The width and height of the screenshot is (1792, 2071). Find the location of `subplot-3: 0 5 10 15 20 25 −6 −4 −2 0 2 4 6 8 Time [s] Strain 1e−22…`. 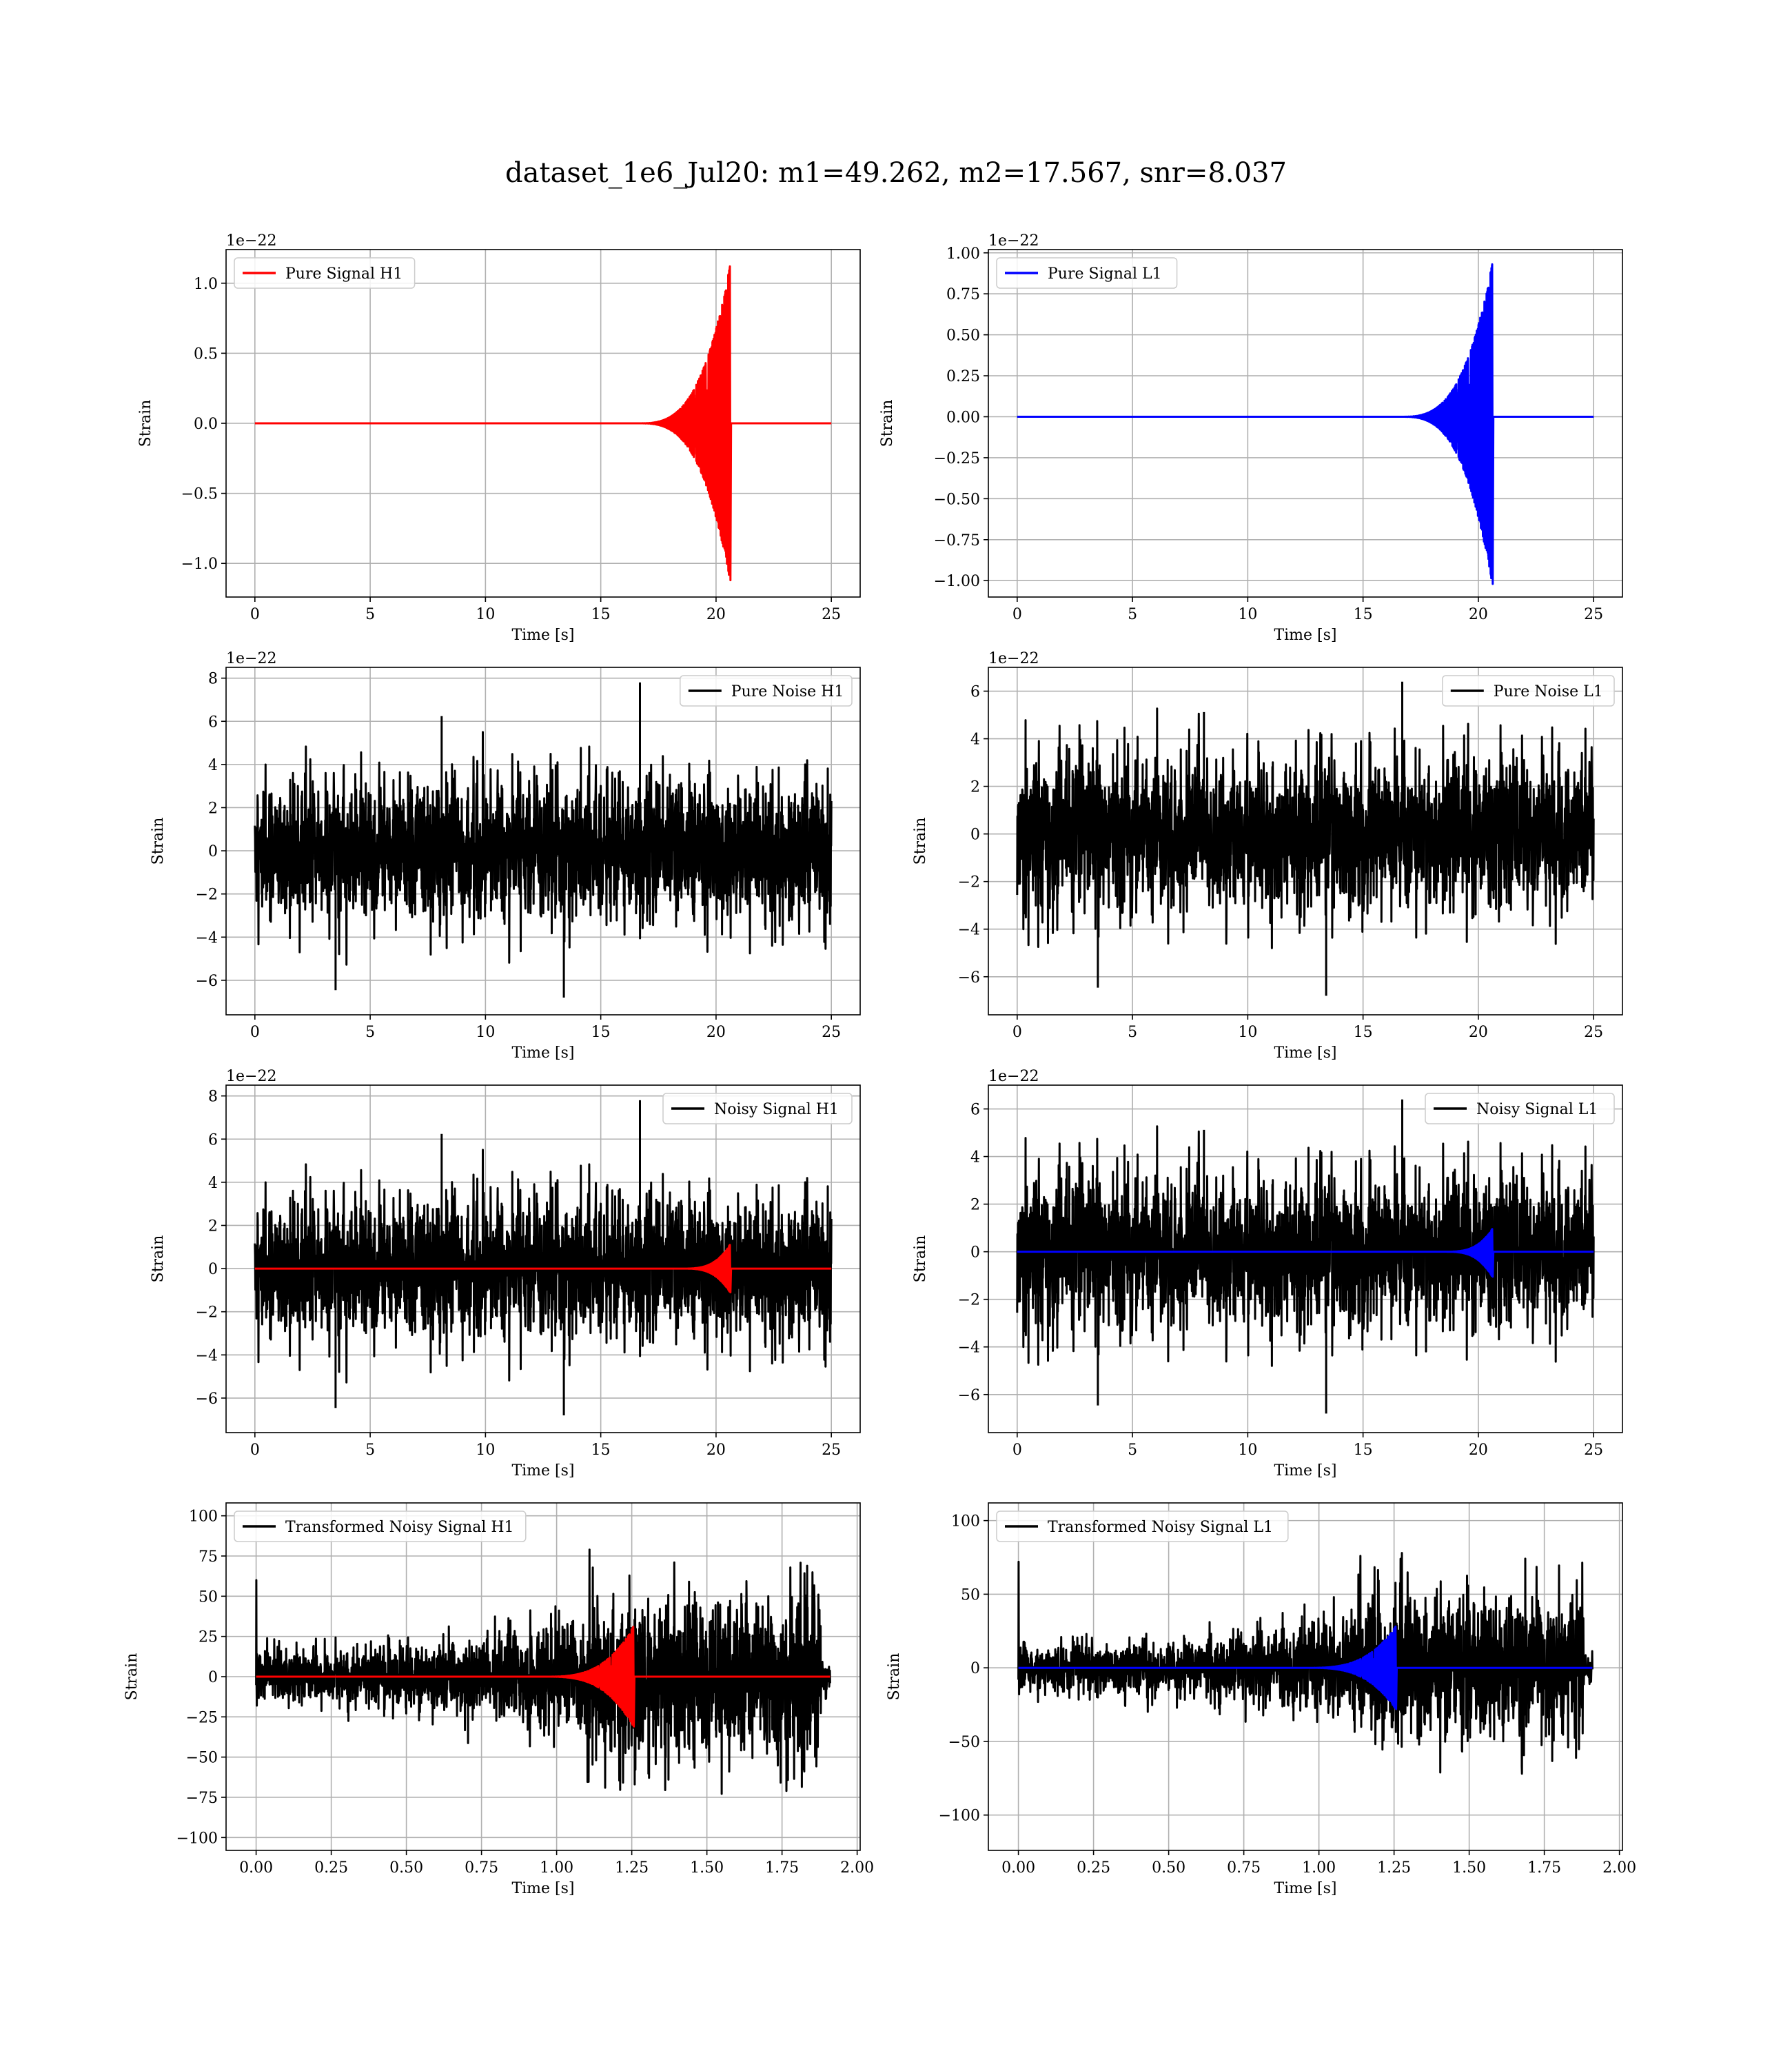

subplot-3: 0 5 10 15 20 25 −6 −4 −2 0 2 4 6 8 Time [s] Strain 1e−22… is located at coordinates (505, 856).